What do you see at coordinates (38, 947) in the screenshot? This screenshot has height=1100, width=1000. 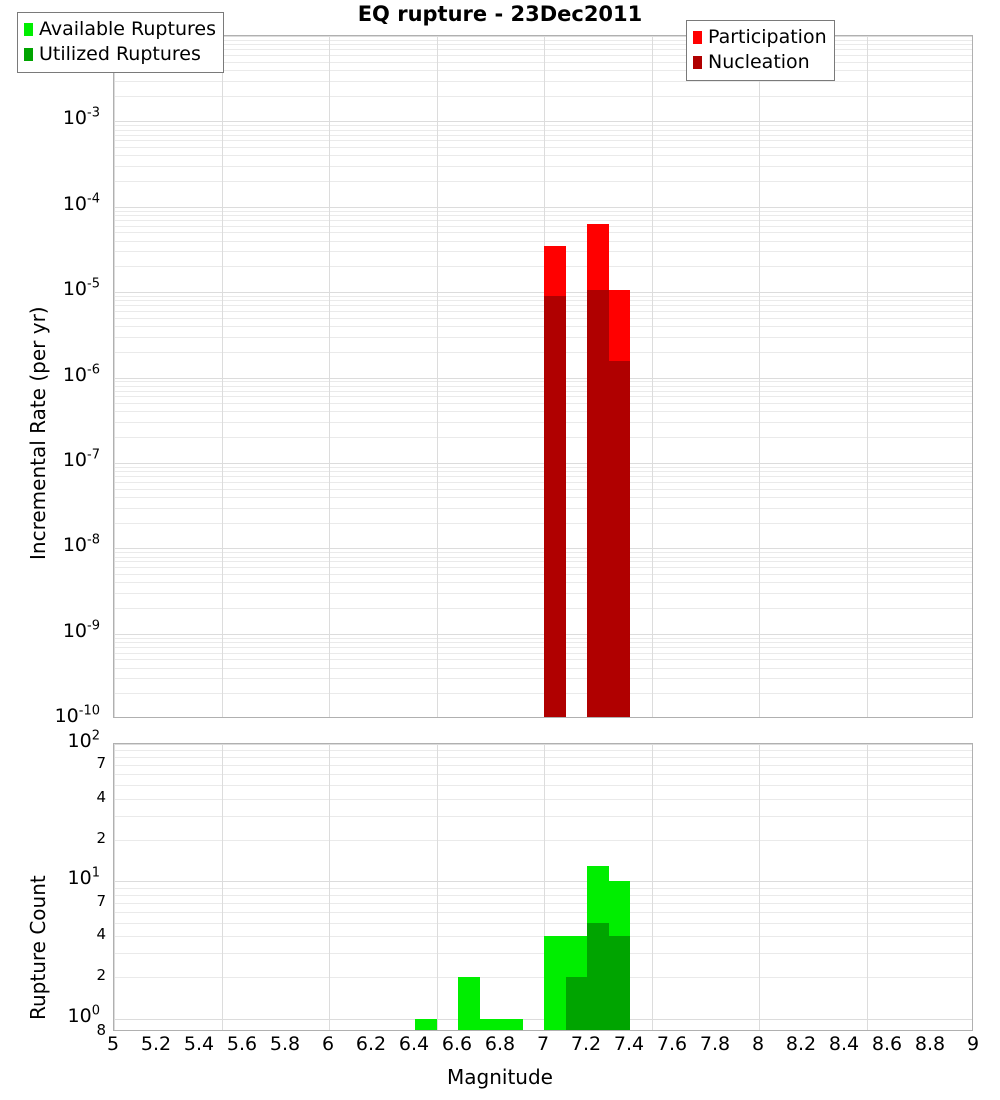 I see `bottom-y-axis-label: Rupture Count` at bounding box center [38, 947].